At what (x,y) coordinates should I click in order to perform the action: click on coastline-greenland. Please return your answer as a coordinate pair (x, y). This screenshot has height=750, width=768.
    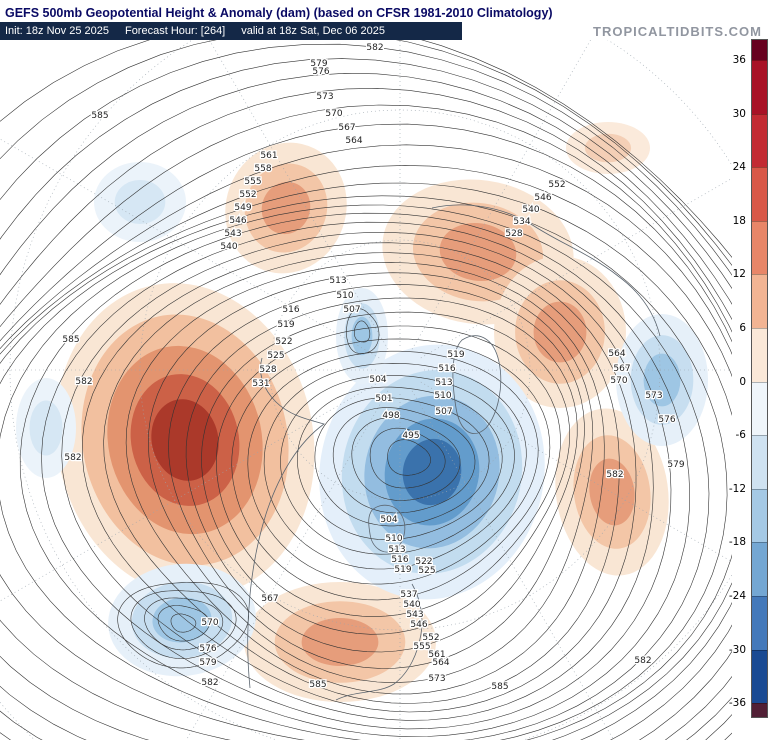
    Looking at the image, I should click on (477, 384).